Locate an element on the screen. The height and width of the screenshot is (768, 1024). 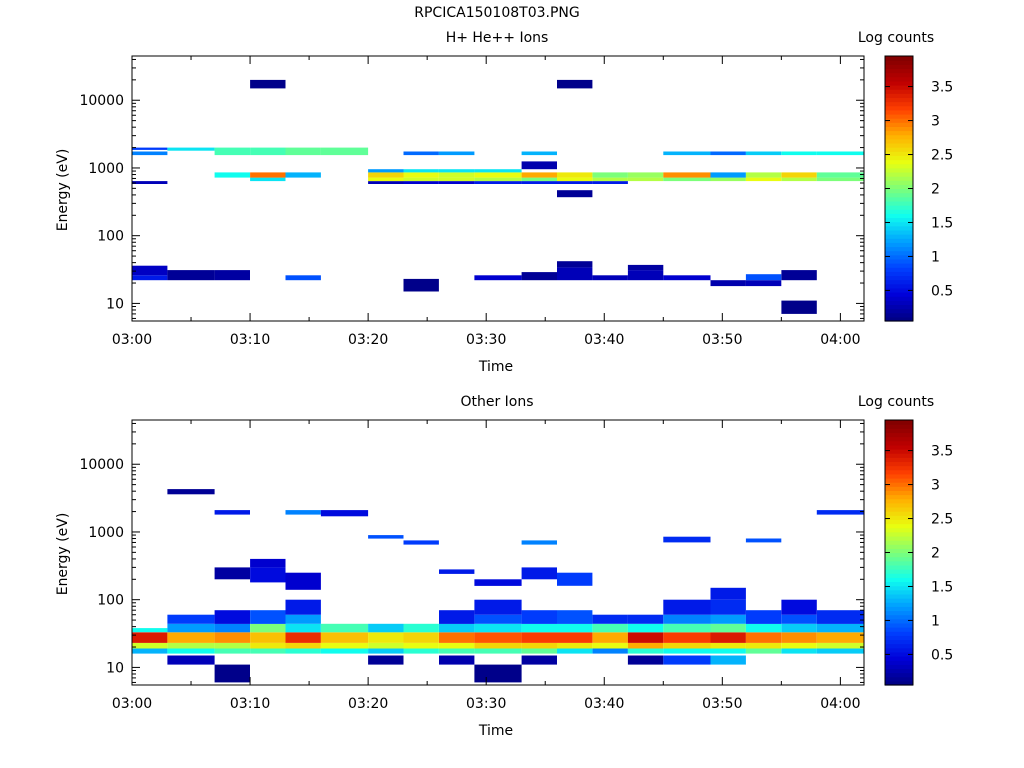
y-axis-label: Energy (eV) is located at coordinates (63, 554).